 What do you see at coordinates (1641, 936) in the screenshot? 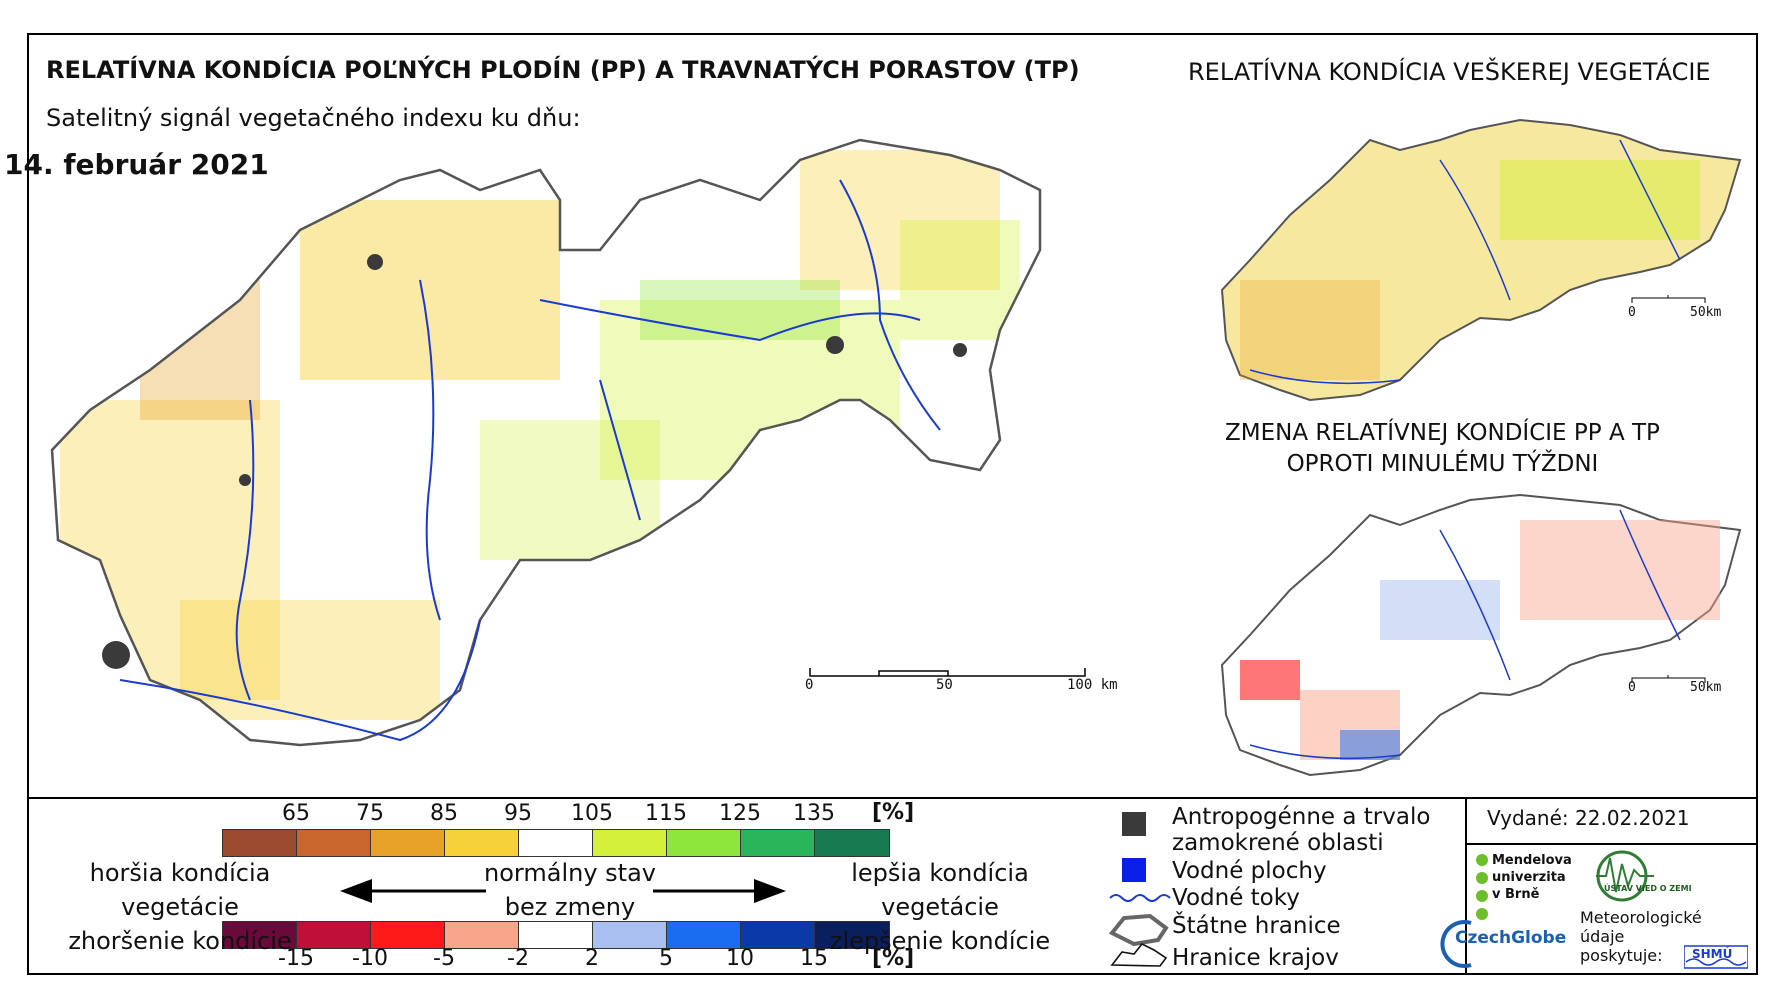
I see `meteo-text: Meteorologické údaje poskytuje:` at bounding box center [1641, 936].